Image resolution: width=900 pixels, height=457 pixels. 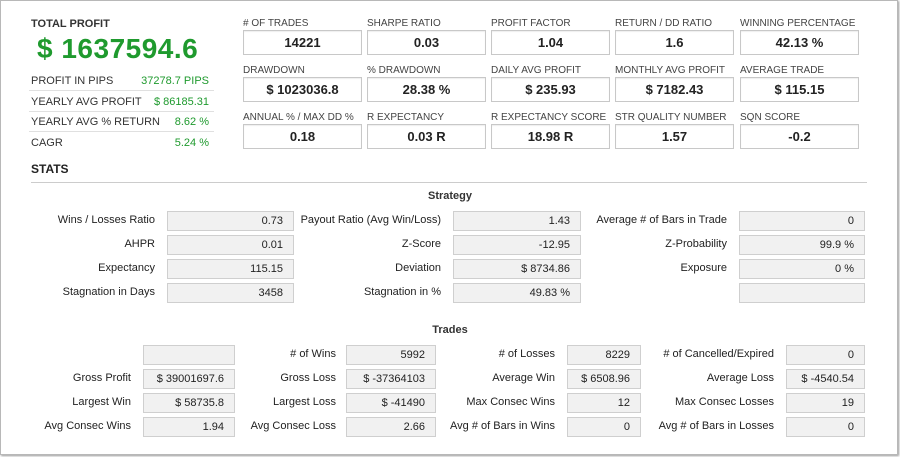 What do you see at coordinates (126, 268) in the screenshot?
I see `expectancy-label: Expectancy` at bounding box center [126, 268].